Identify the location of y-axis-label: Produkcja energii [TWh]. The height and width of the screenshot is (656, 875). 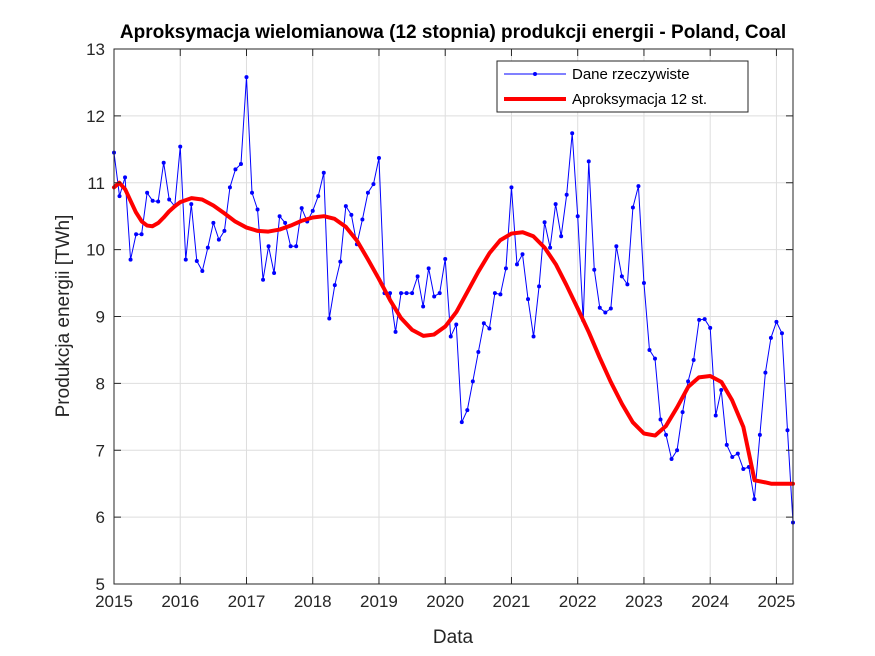
(63, 316).